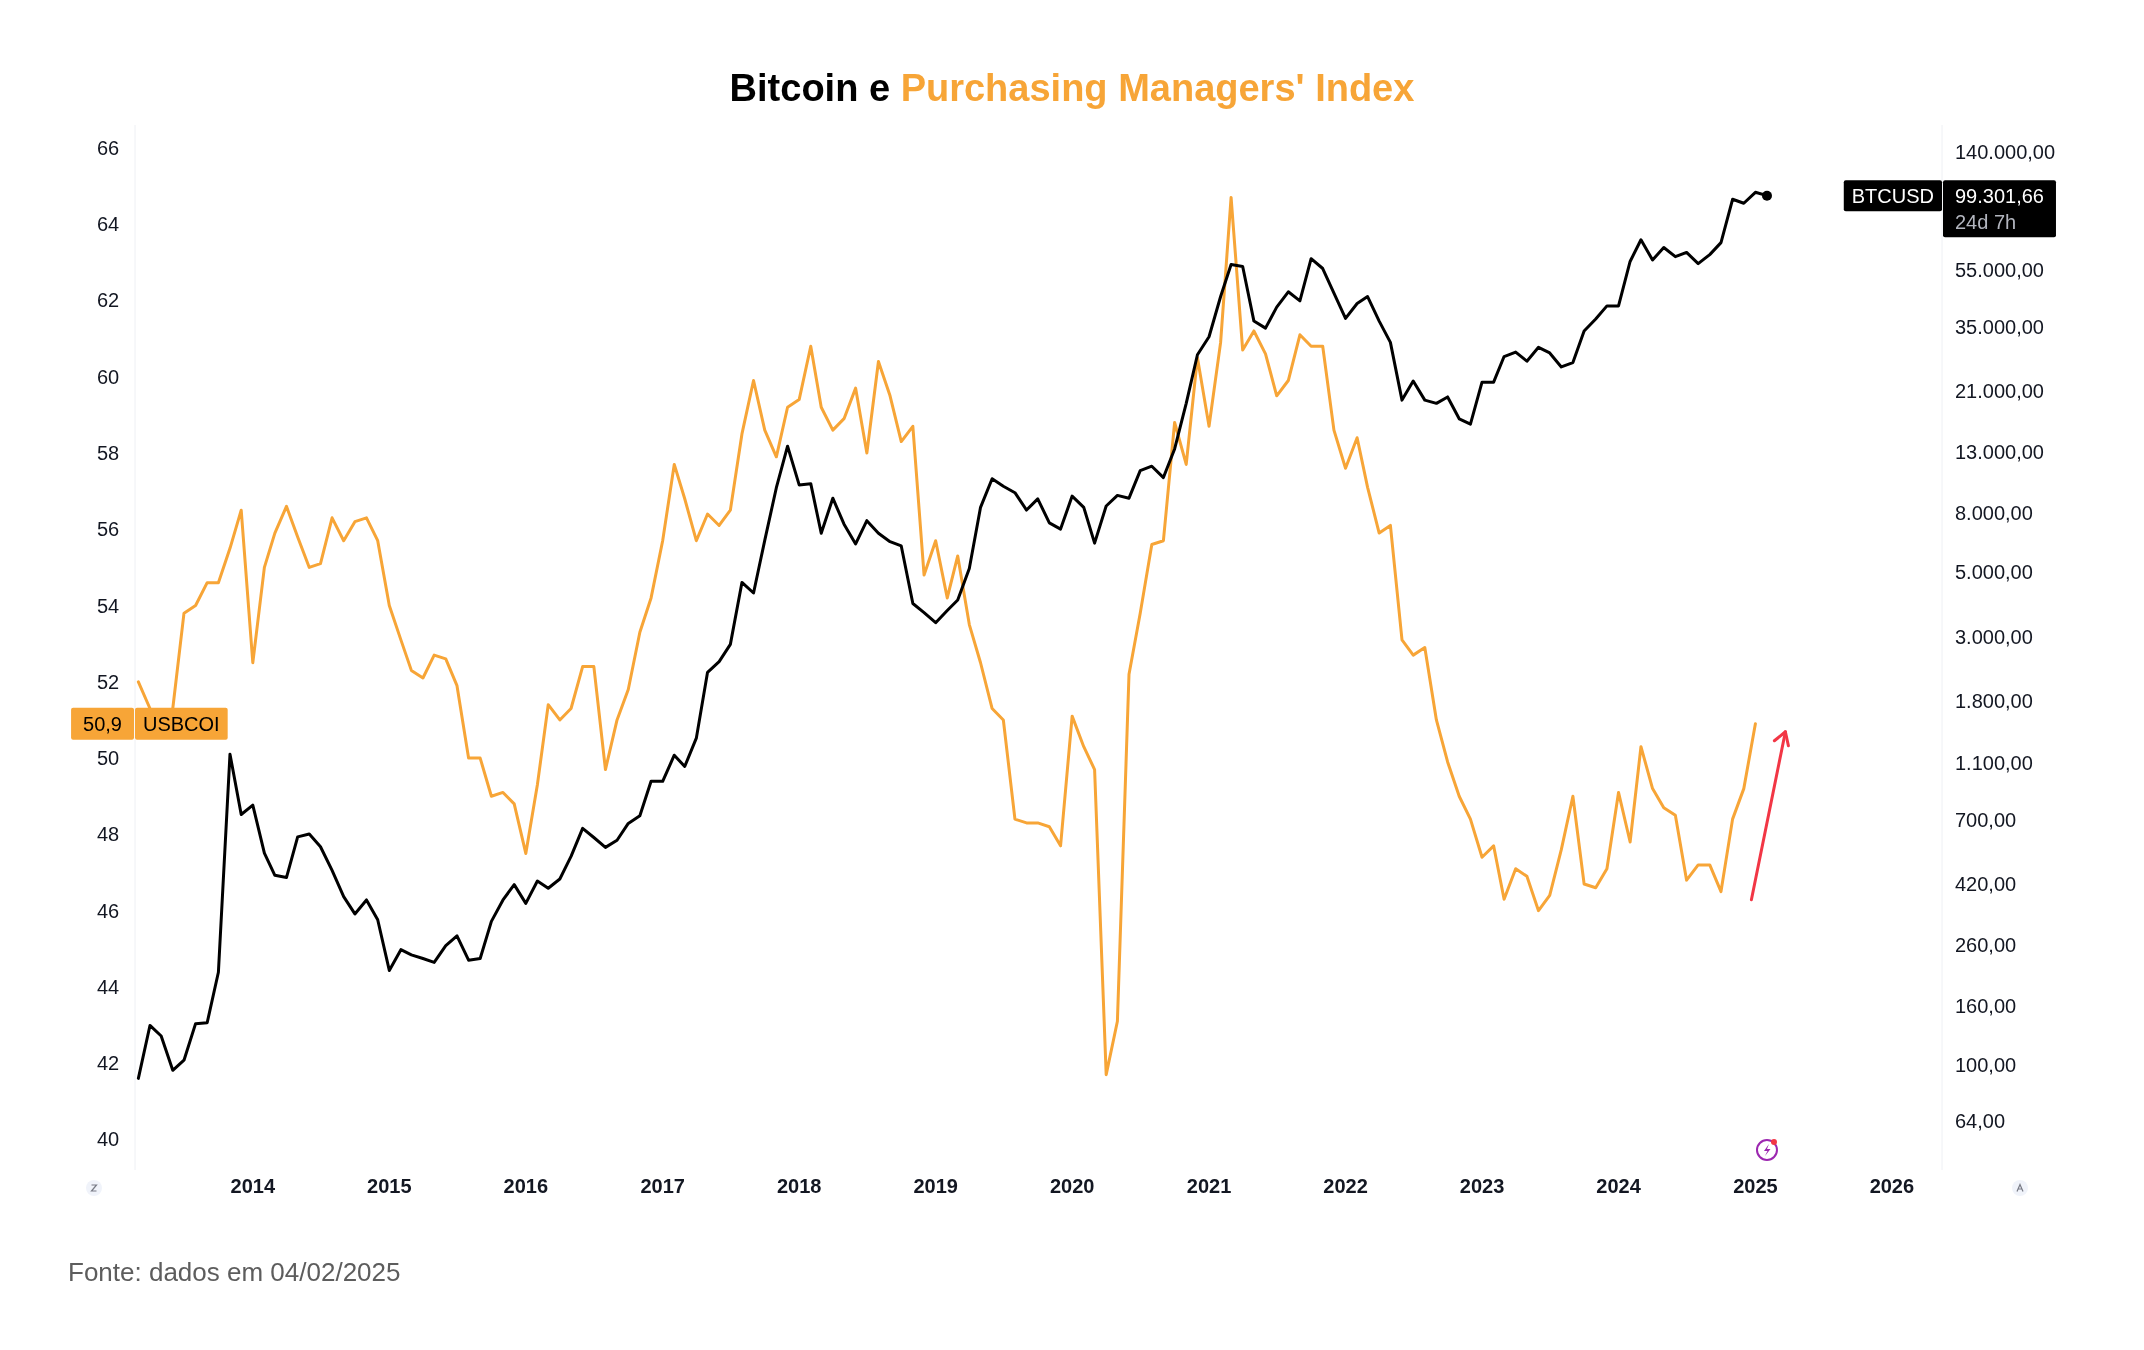 The height and width of the screenshot is (1350, 2144). What do you see at coordinates (1999, 391) in the screenshot?
I see `y2-tick-label: 21.000,00` at bounding box center [1999, 391].